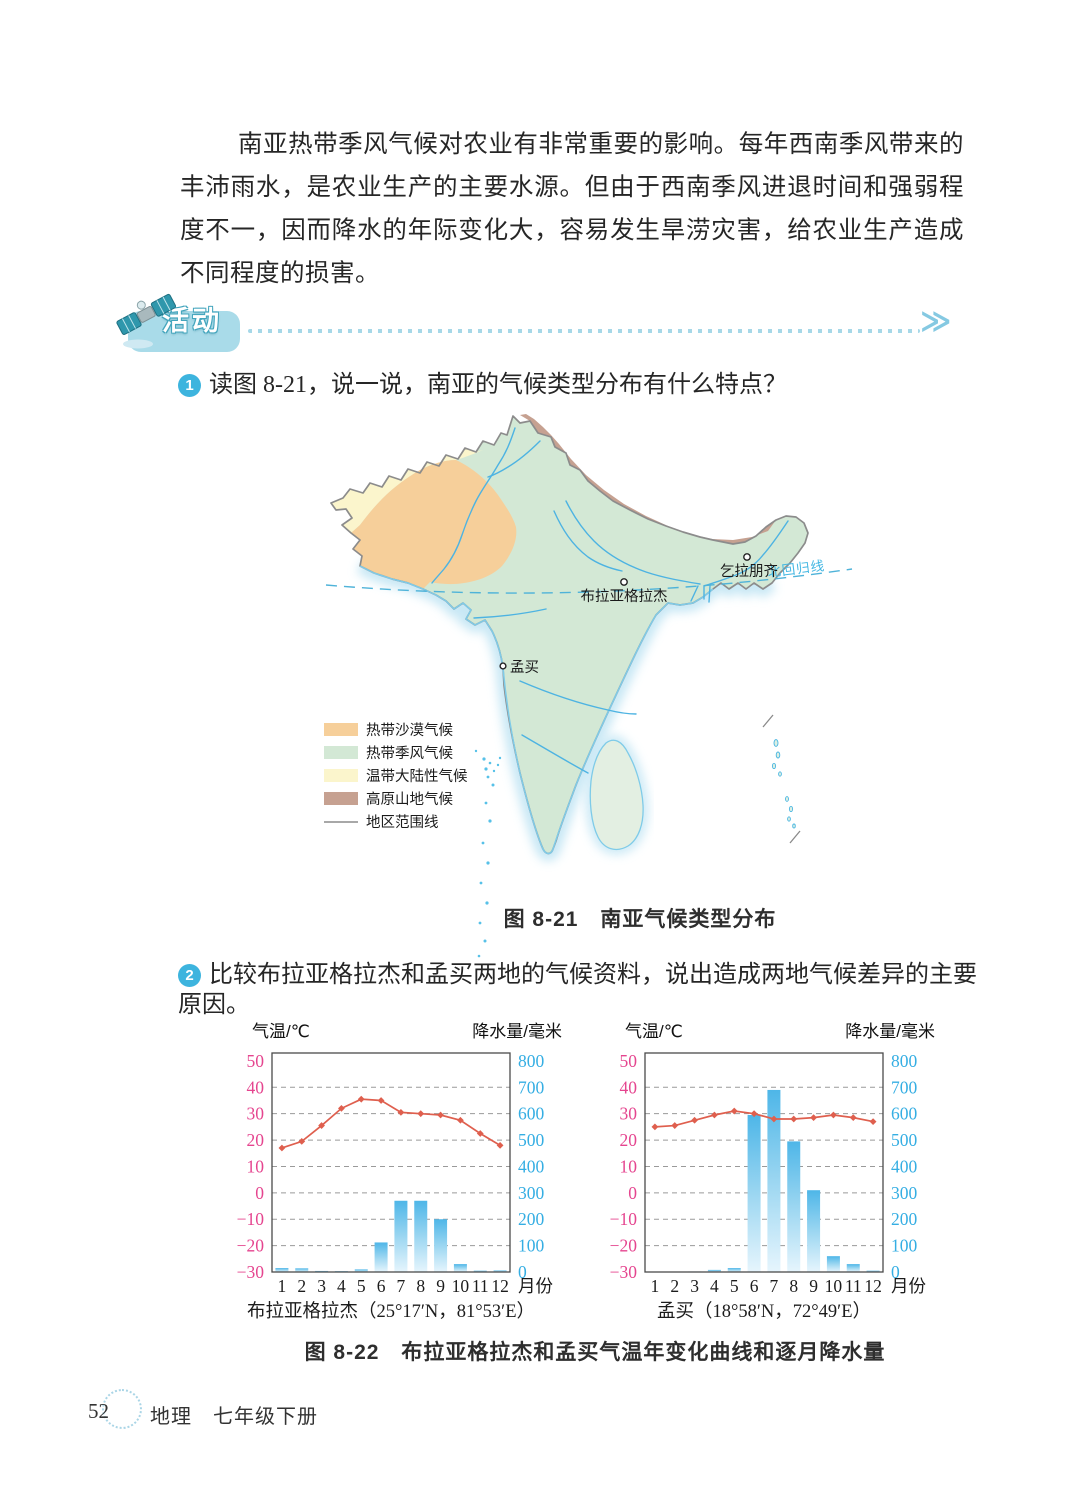 The image size is (1065, 1508). I want to click on svg-text: 30, so click(256, 1114).